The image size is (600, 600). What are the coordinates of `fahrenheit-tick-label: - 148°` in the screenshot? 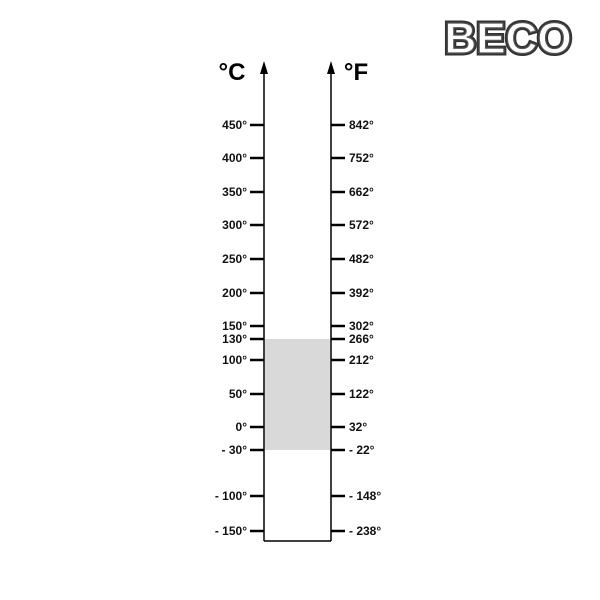 It's located at (365, 496).